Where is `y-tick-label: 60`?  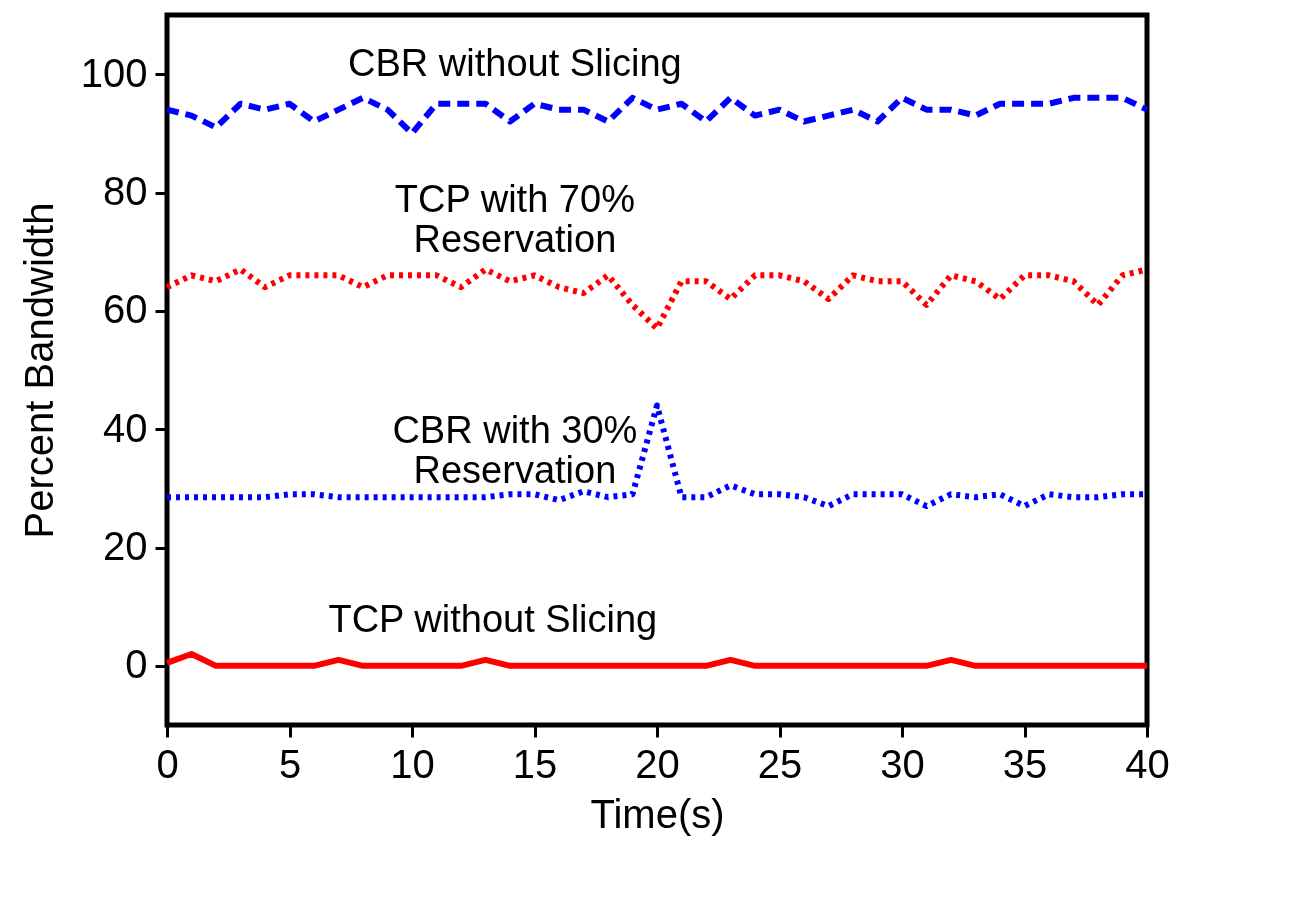
y-tick-label: 60 is located at coordinates (125, 309).